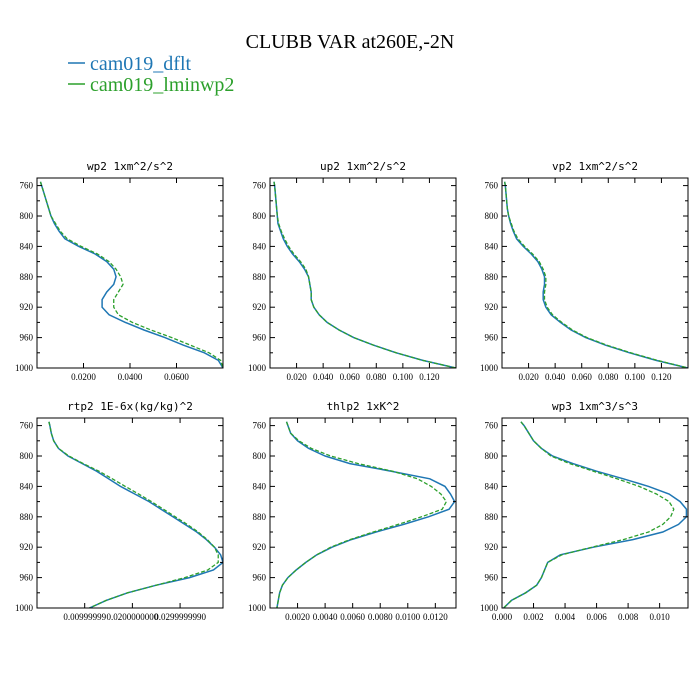 The width and height of the screenshot is (700, 700). I want to click on x-tick-label: 0.0400, so click(130, 377).